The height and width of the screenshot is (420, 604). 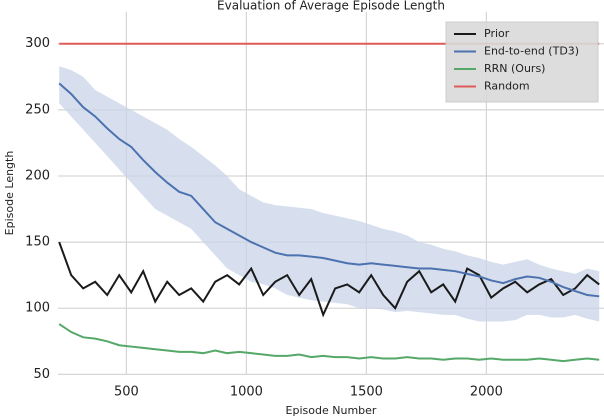 What do you see at coordinates (37, 175) in the screenshot?
I see `y-tick-label: 200` at bounding box center [37, 175].